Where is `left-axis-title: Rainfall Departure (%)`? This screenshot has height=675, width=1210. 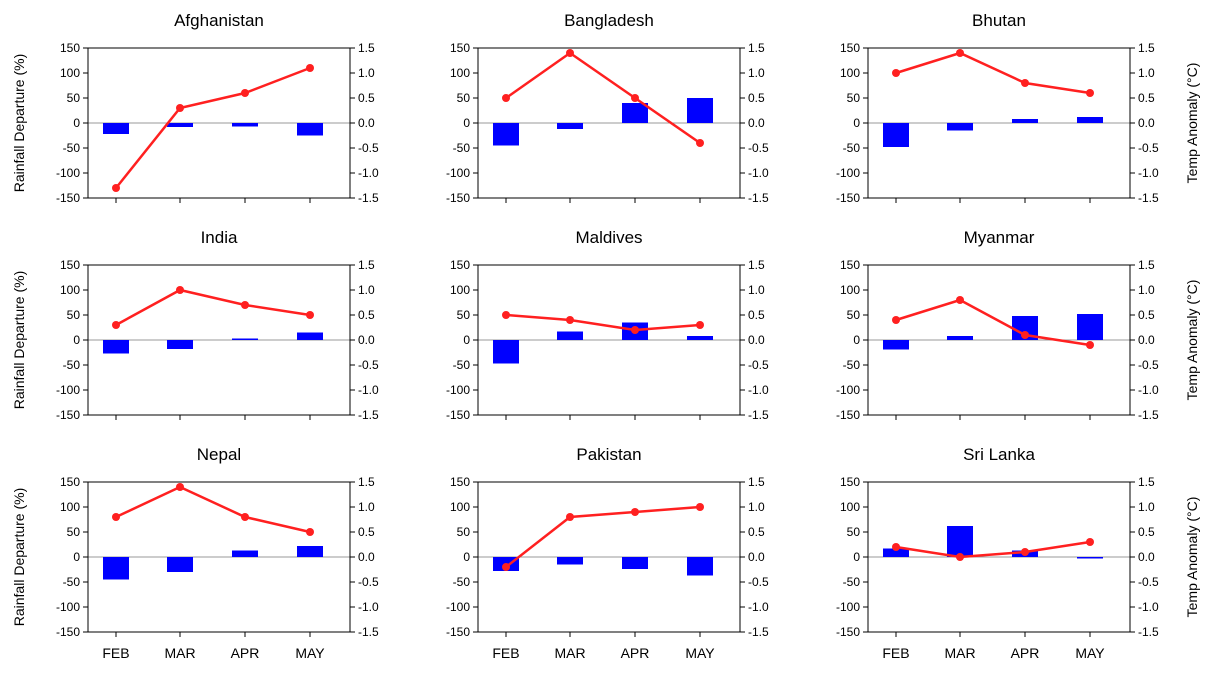 left-axis-title: Rainfall Departure (%) is located at coordinates (19, 340).